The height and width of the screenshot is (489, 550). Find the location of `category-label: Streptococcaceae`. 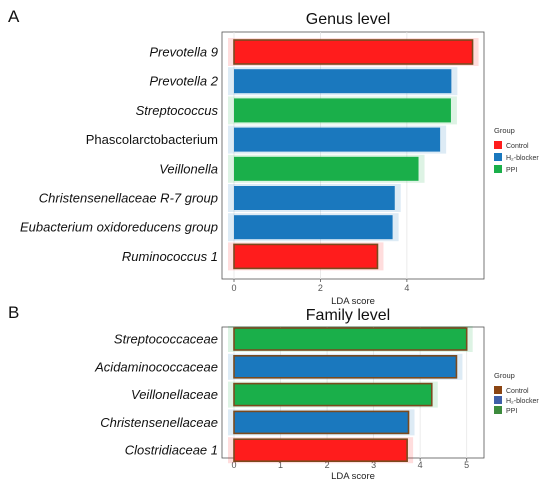

category-label: Streptococcaceae is located at coordinates (166, 339).